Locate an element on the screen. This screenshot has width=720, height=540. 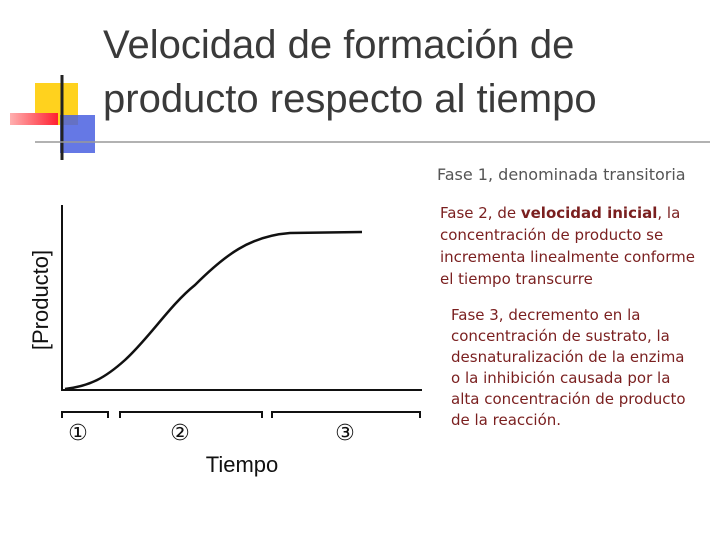
note-part: velocidad inicial is located at coordinates (589, 213).